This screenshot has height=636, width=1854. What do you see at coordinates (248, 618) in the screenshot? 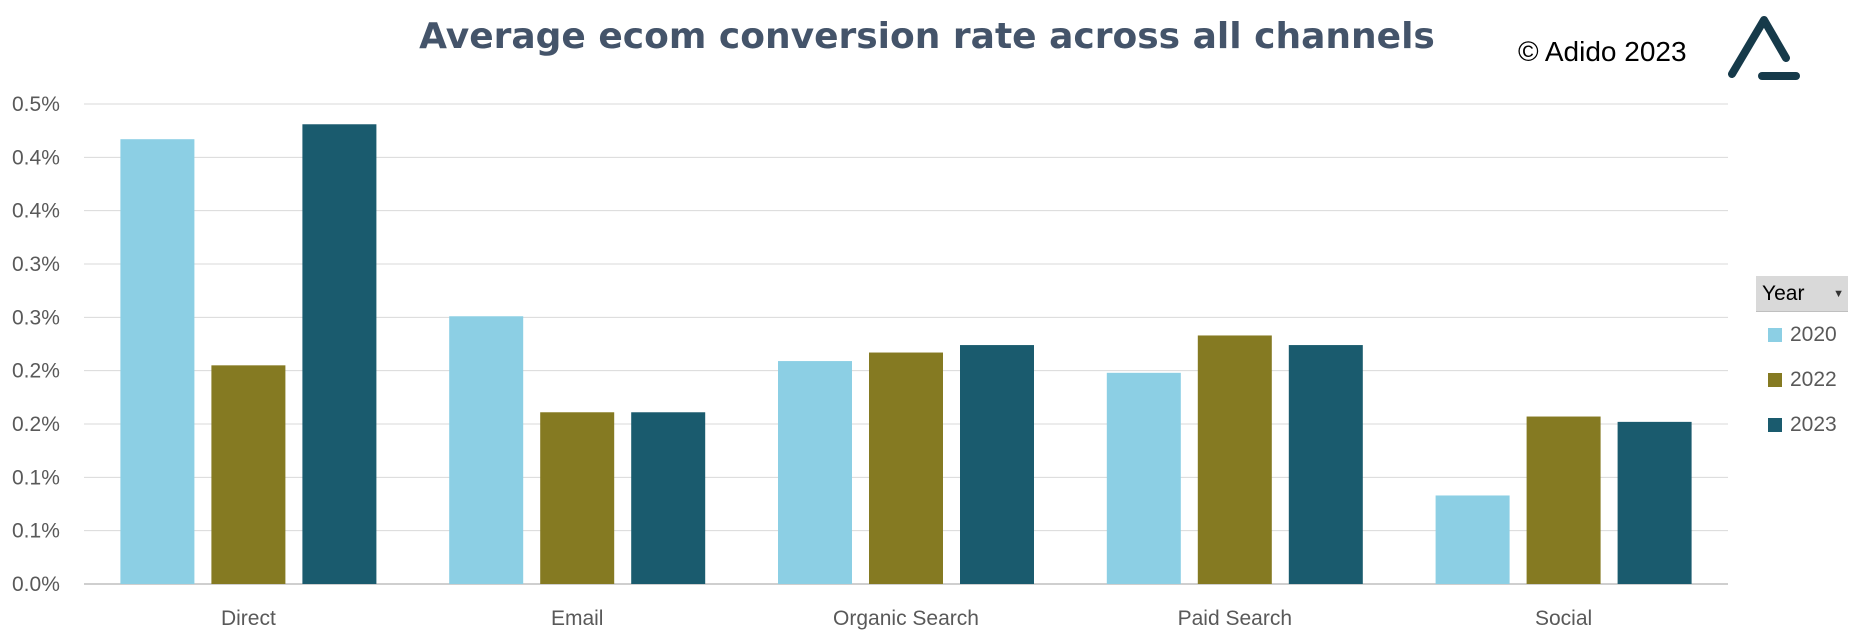
I see `x-category-label: Direct` at bounding box center [248, 618].